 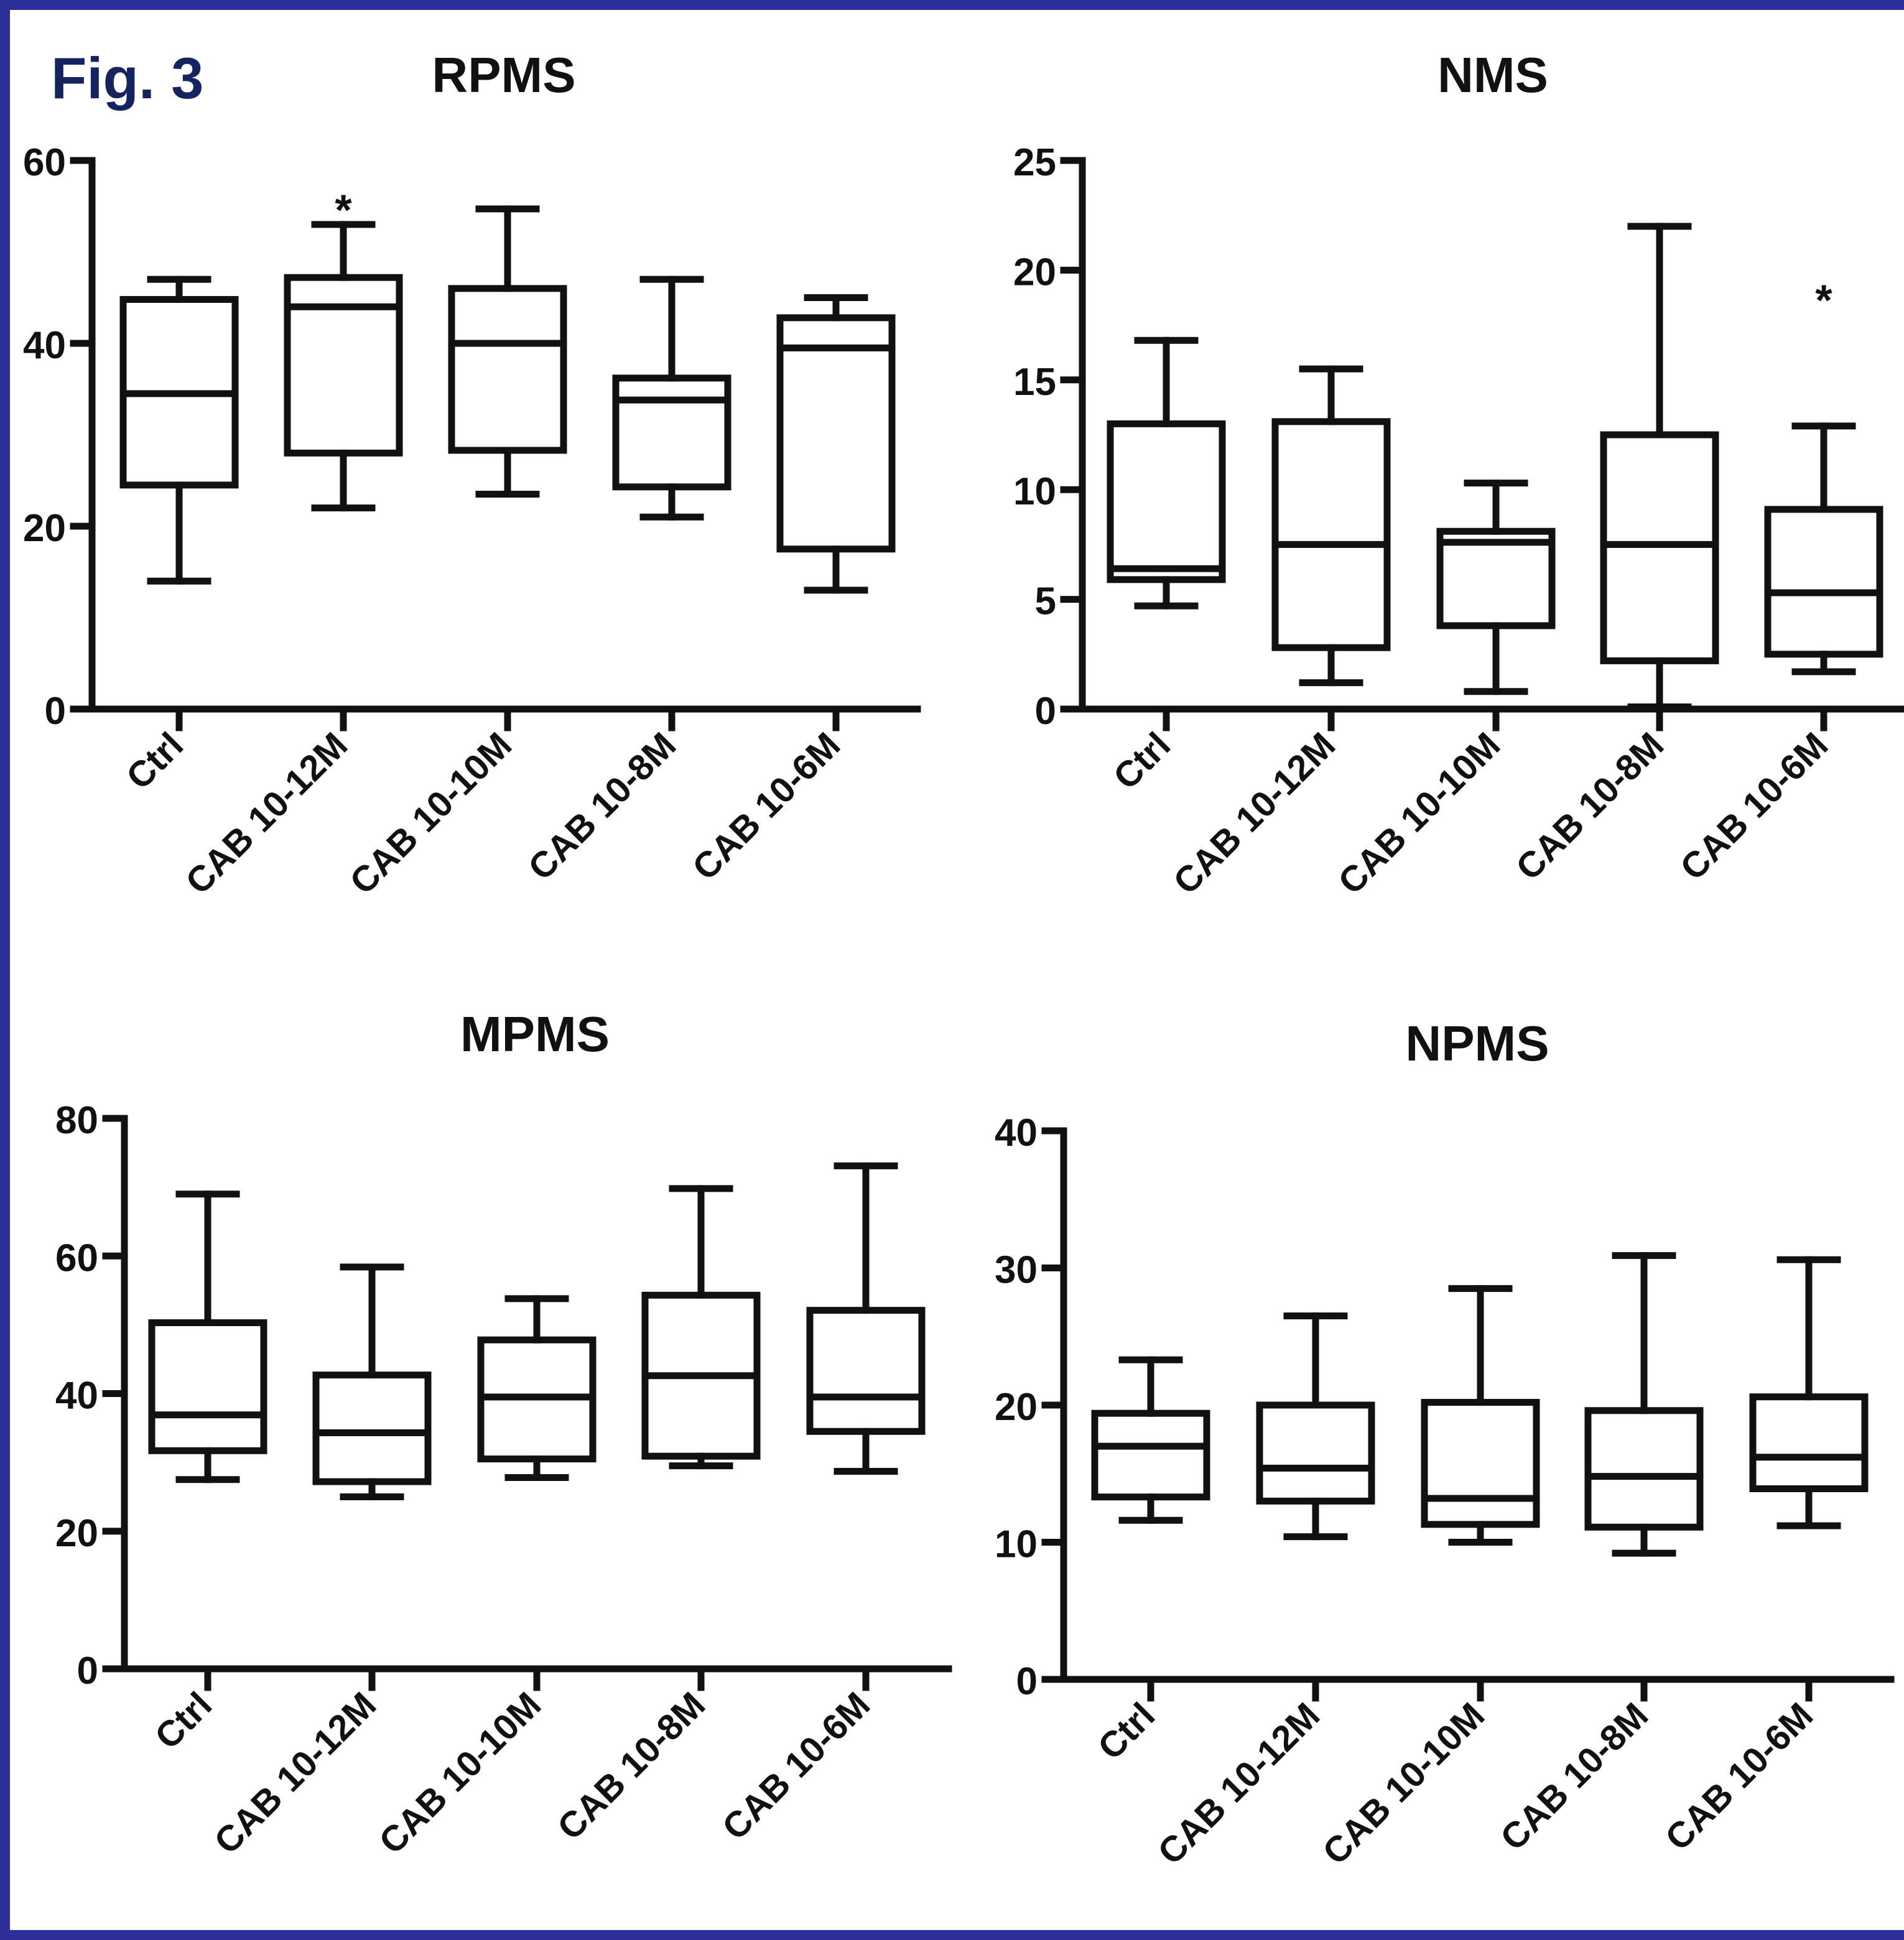 What do you see at coordinates (1016, 1270) in the screenshot?
I see `y-tick-label: 30` at bounding box center [1016, 1270].